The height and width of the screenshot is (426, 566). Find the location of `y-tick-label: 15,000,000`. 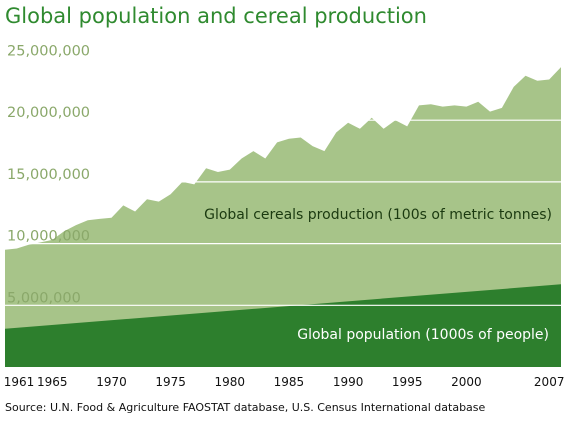

y-tick-label: 15,000,000 is located at coordinates (48, 175).